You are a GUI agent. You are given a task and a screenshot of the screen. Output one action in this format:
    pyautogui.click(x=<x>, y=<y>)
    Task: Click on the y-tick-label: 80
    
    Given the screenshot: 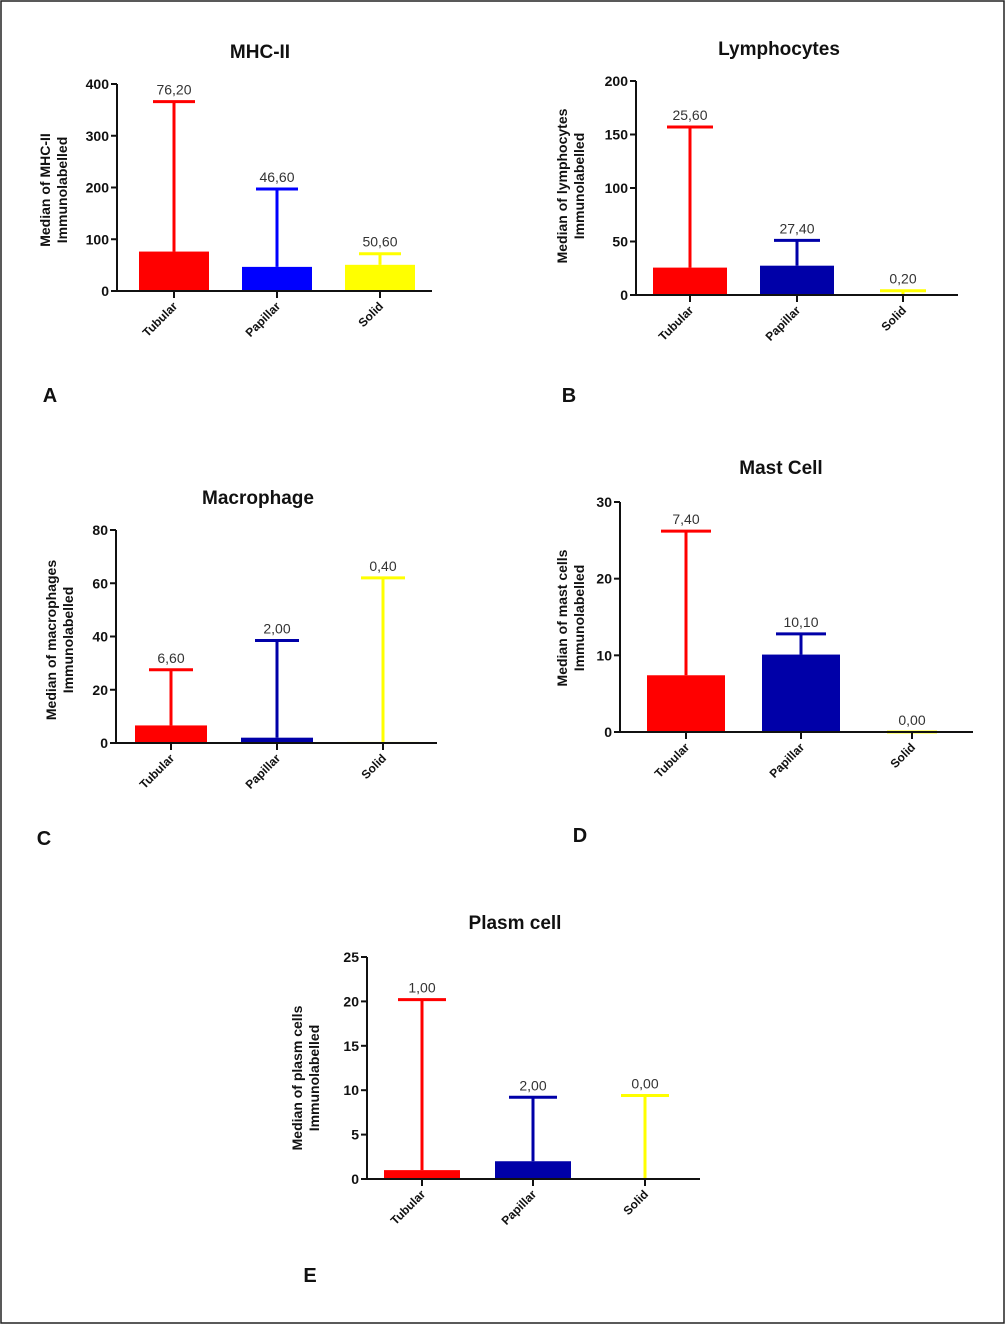 What is the action you would take?
    pyautogui.click(x=100, y=530)
    